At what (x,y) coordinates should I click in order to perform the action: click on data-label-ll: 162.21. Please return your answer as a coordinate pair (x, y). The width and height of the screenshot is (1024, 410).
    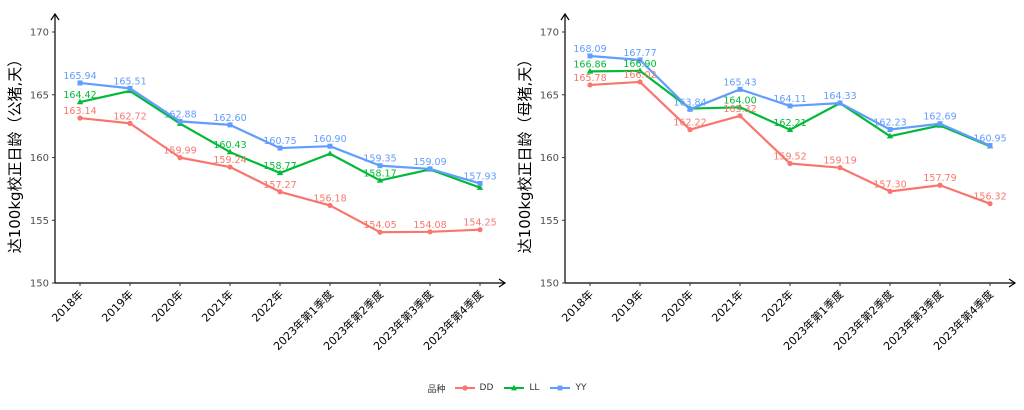
    Looking at the image, I should click on (789, 123).